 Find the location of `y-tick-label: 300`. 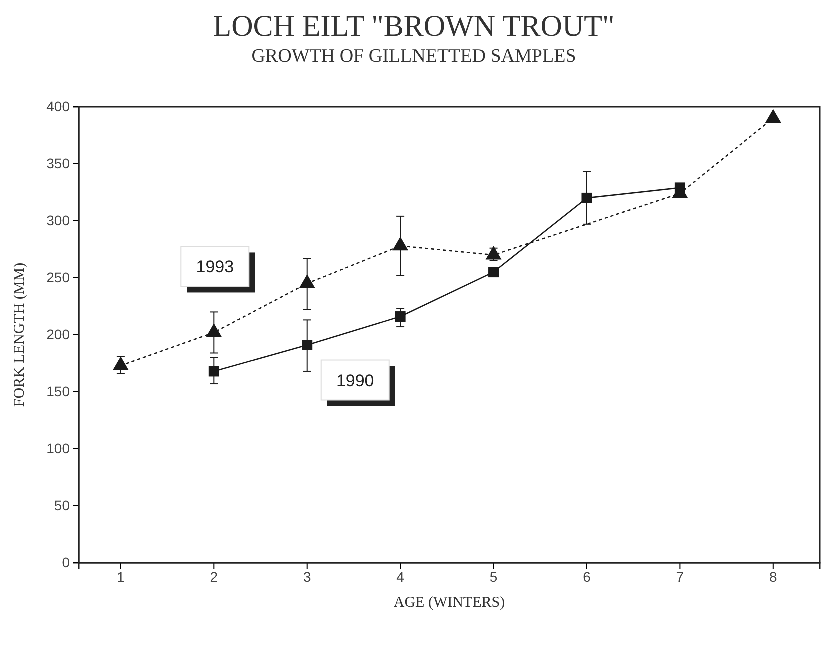

y-tick-label: 300 is located at coordinates (58, 220).